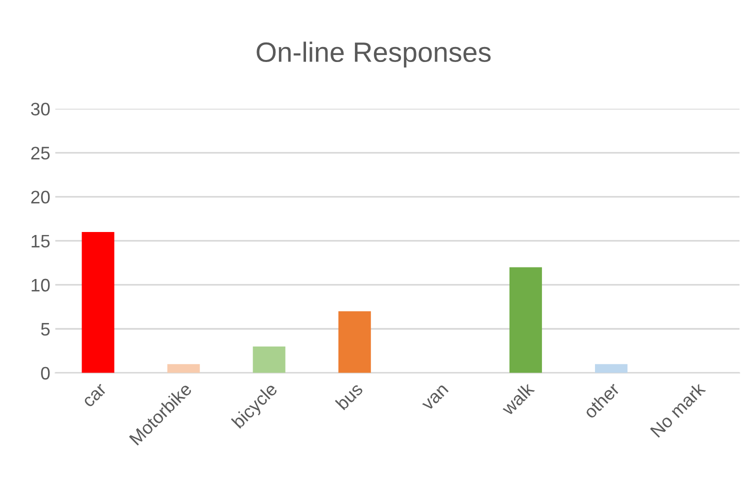 Image resolution: width=747 pixels, height=490 pixels. What do you see at coordinates (41, 241) in the screenshot?
I see `y-tick-label: 15` at bounding box center [41, 241].